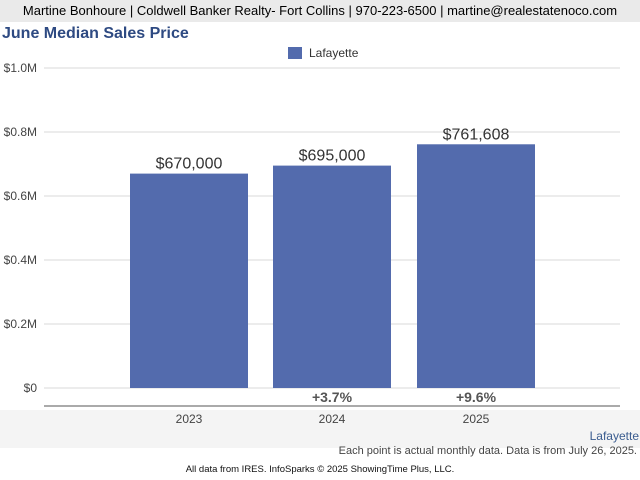 This screenshot has height=480, width=640. What do you see at coordinates (31, 388) in the screenshot?
I see `y-tick-label: $0` at bounding box center [31, 388].